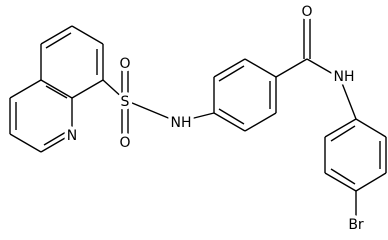 This screenshot has width=388, height=240. I want to click on atom-label: S, so click(125, 102).